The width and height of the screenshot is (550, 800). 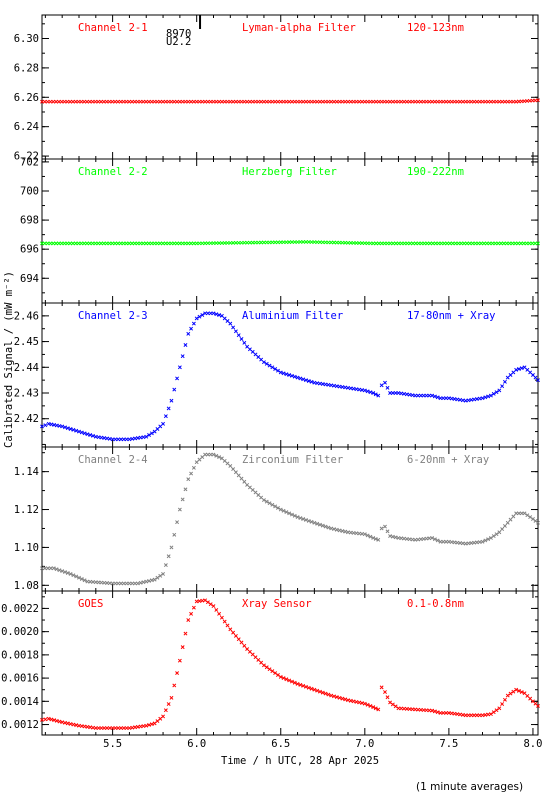 What do you see at coordinates (196, 744) in the screenshot?
I see `x-tick-label: 6.0` at bounding box center [196, 744].